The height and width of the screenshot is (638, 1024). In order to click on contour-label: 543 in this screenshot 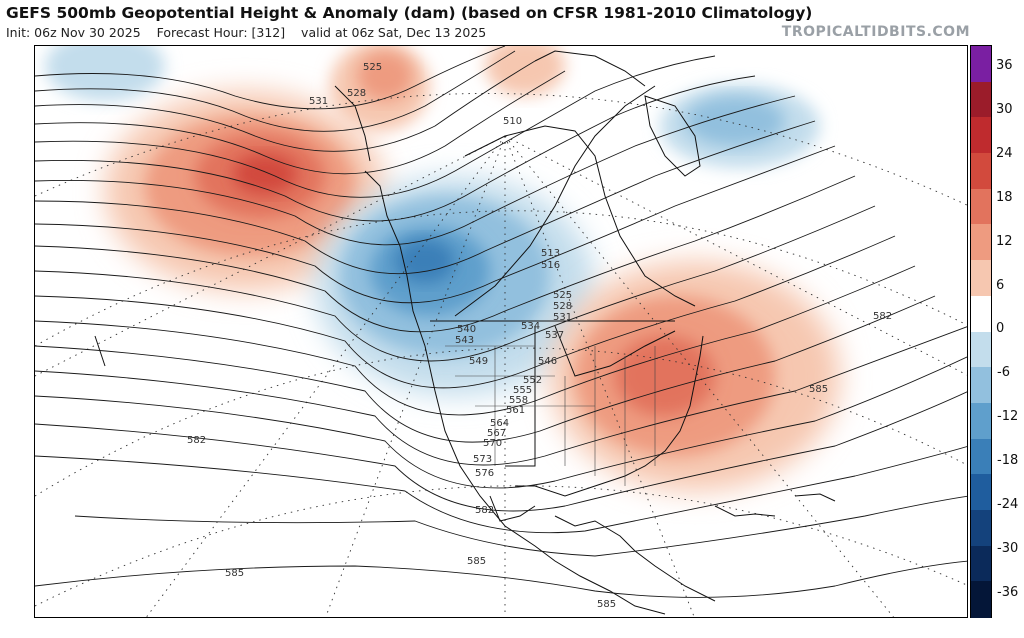, I will do `click(464, 340)`.